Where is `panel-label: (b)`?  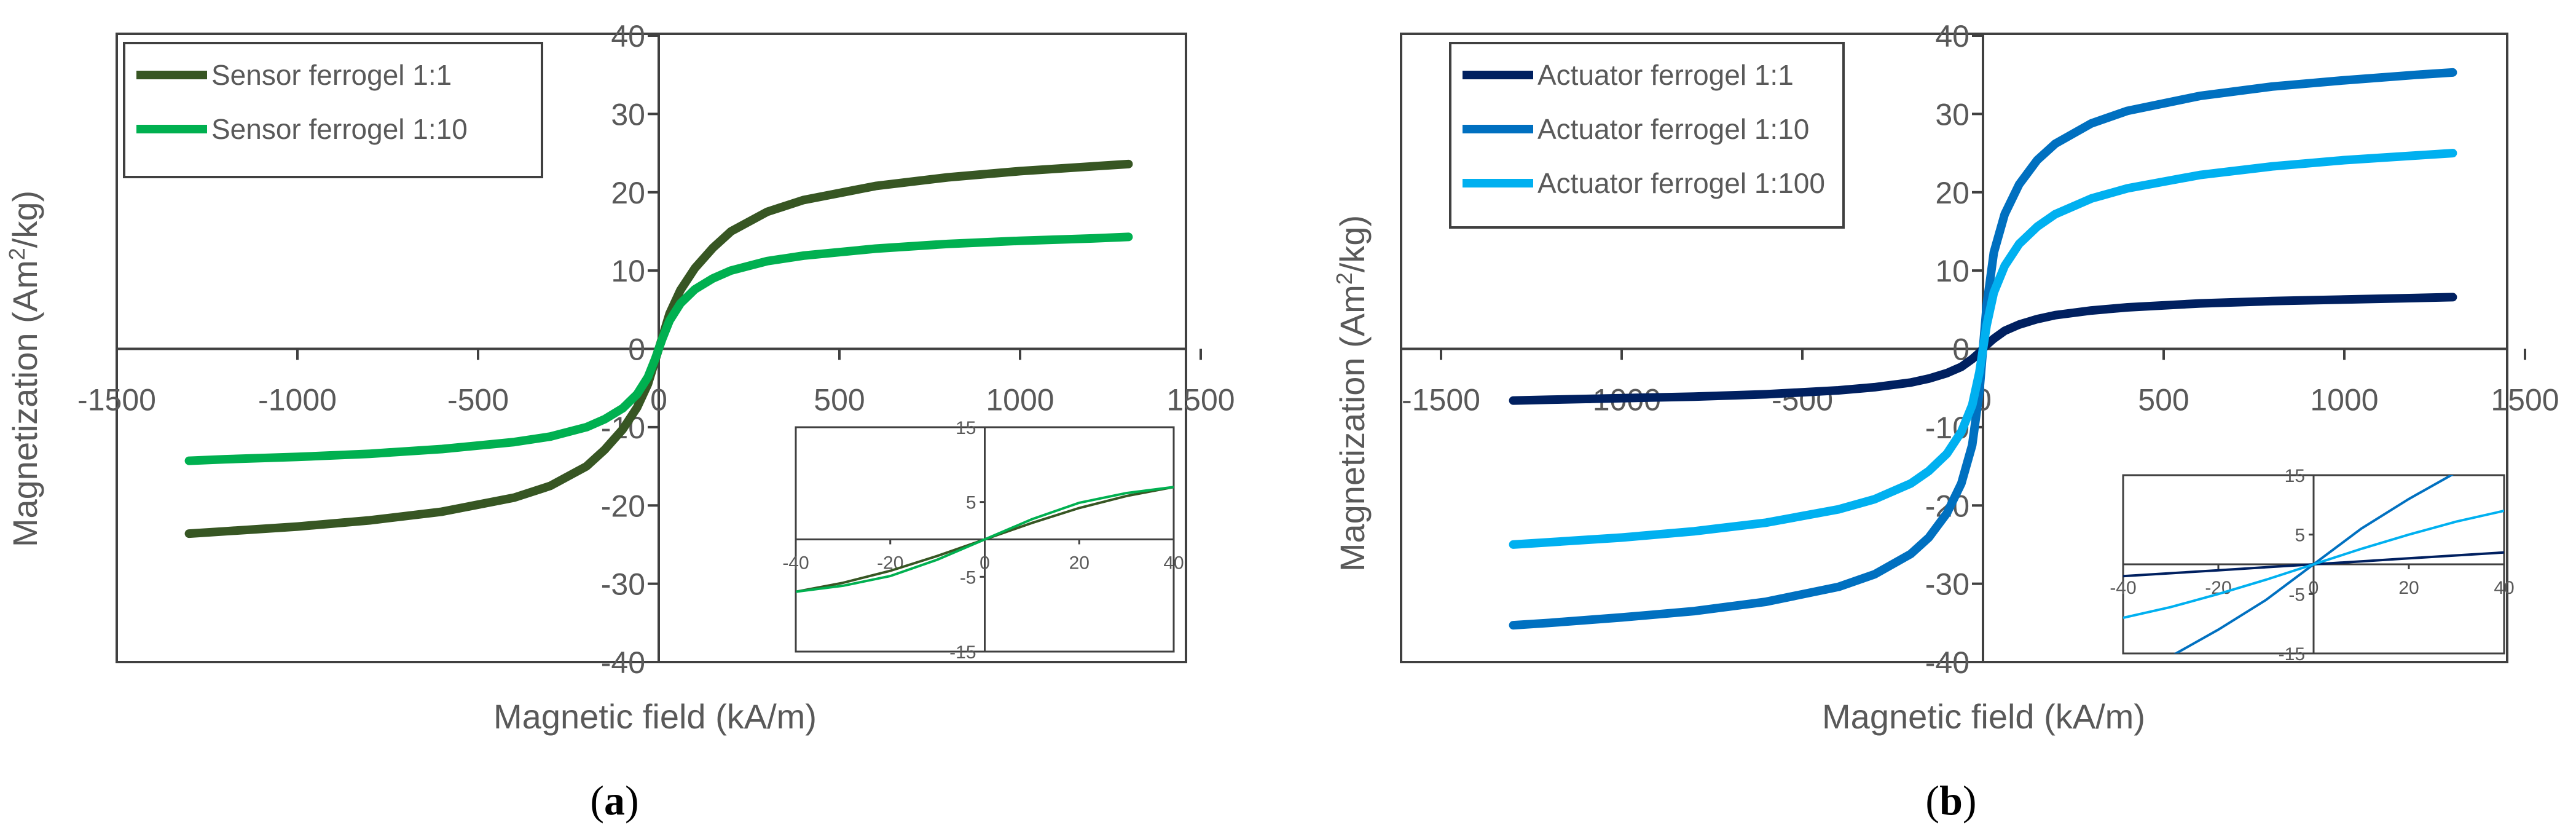 panel-label: (b) is located at coordinates (1950, 801).